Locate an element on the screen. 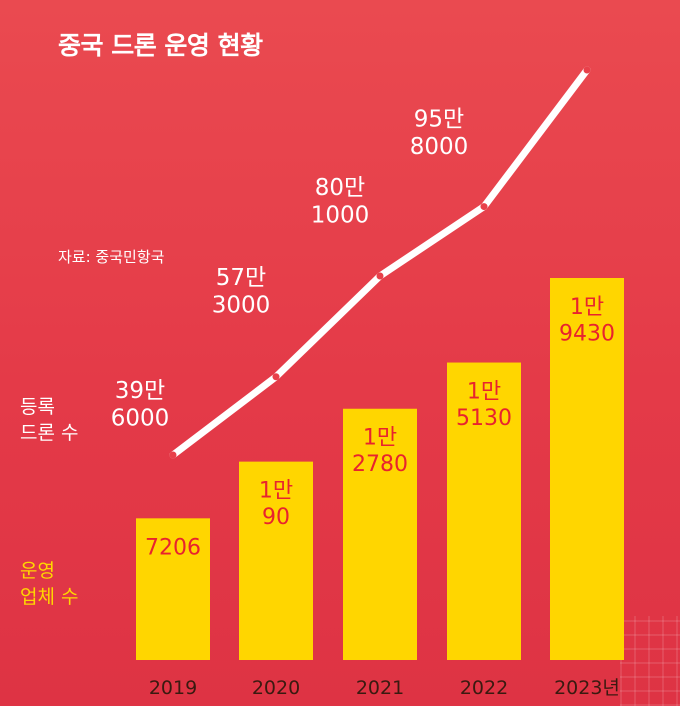  line-series-label: 등록 드론 수 is located at coordinates (49, 420).